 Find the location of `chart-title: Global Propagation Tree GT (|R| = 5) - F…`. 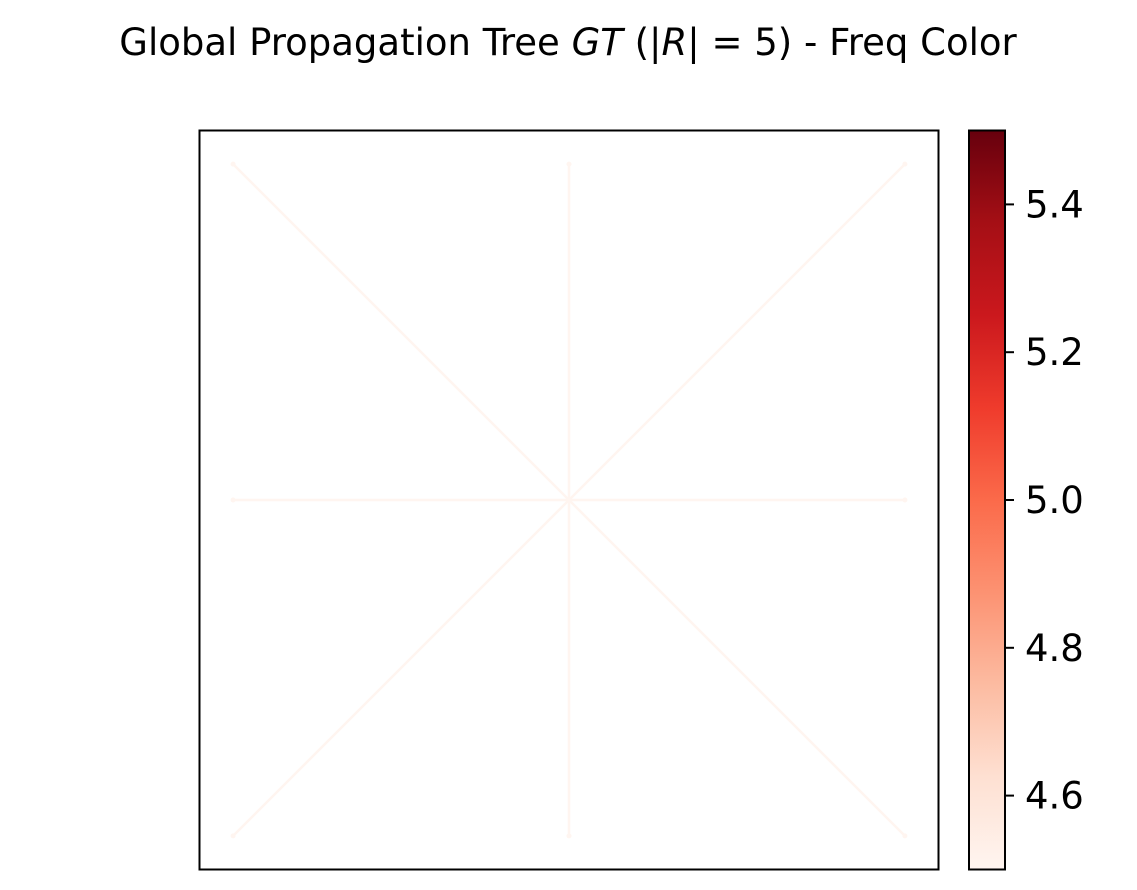

chart-title: Global Propagation Tree GT (|R| = 5) - F… is located at coordinates (568, 42).